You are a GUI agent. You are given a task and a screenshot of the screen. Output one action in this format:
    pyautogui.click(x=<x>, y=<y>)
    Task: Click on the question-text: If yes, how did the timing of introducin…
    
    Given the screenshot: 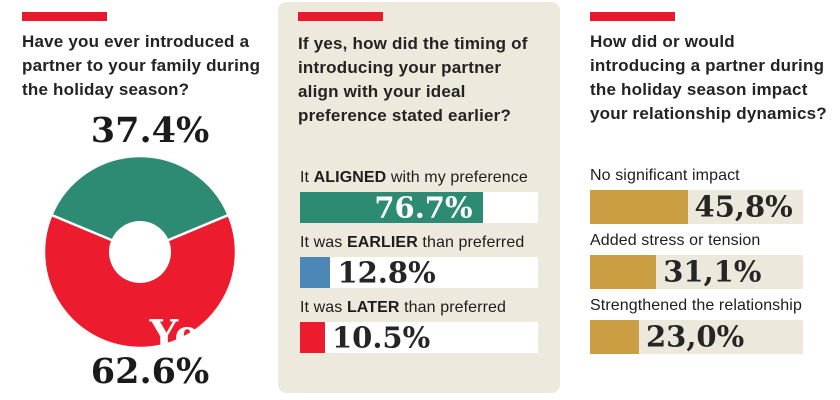 What is the action you would take?
    pyautogui.click(x=413, y=80)
    